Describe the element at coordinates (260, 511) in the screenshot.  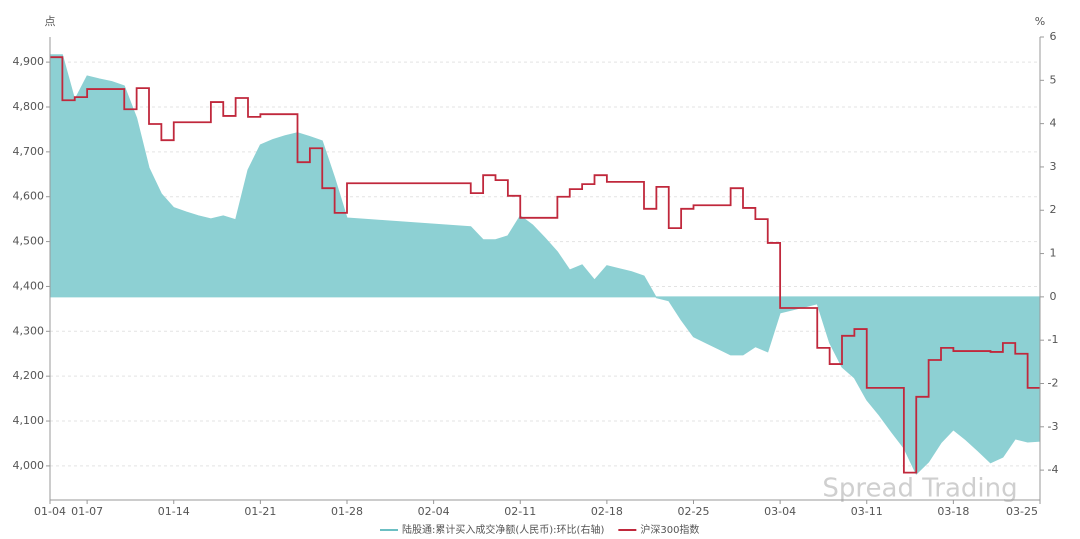
I see `x-tick-label: 01-21` at that location.